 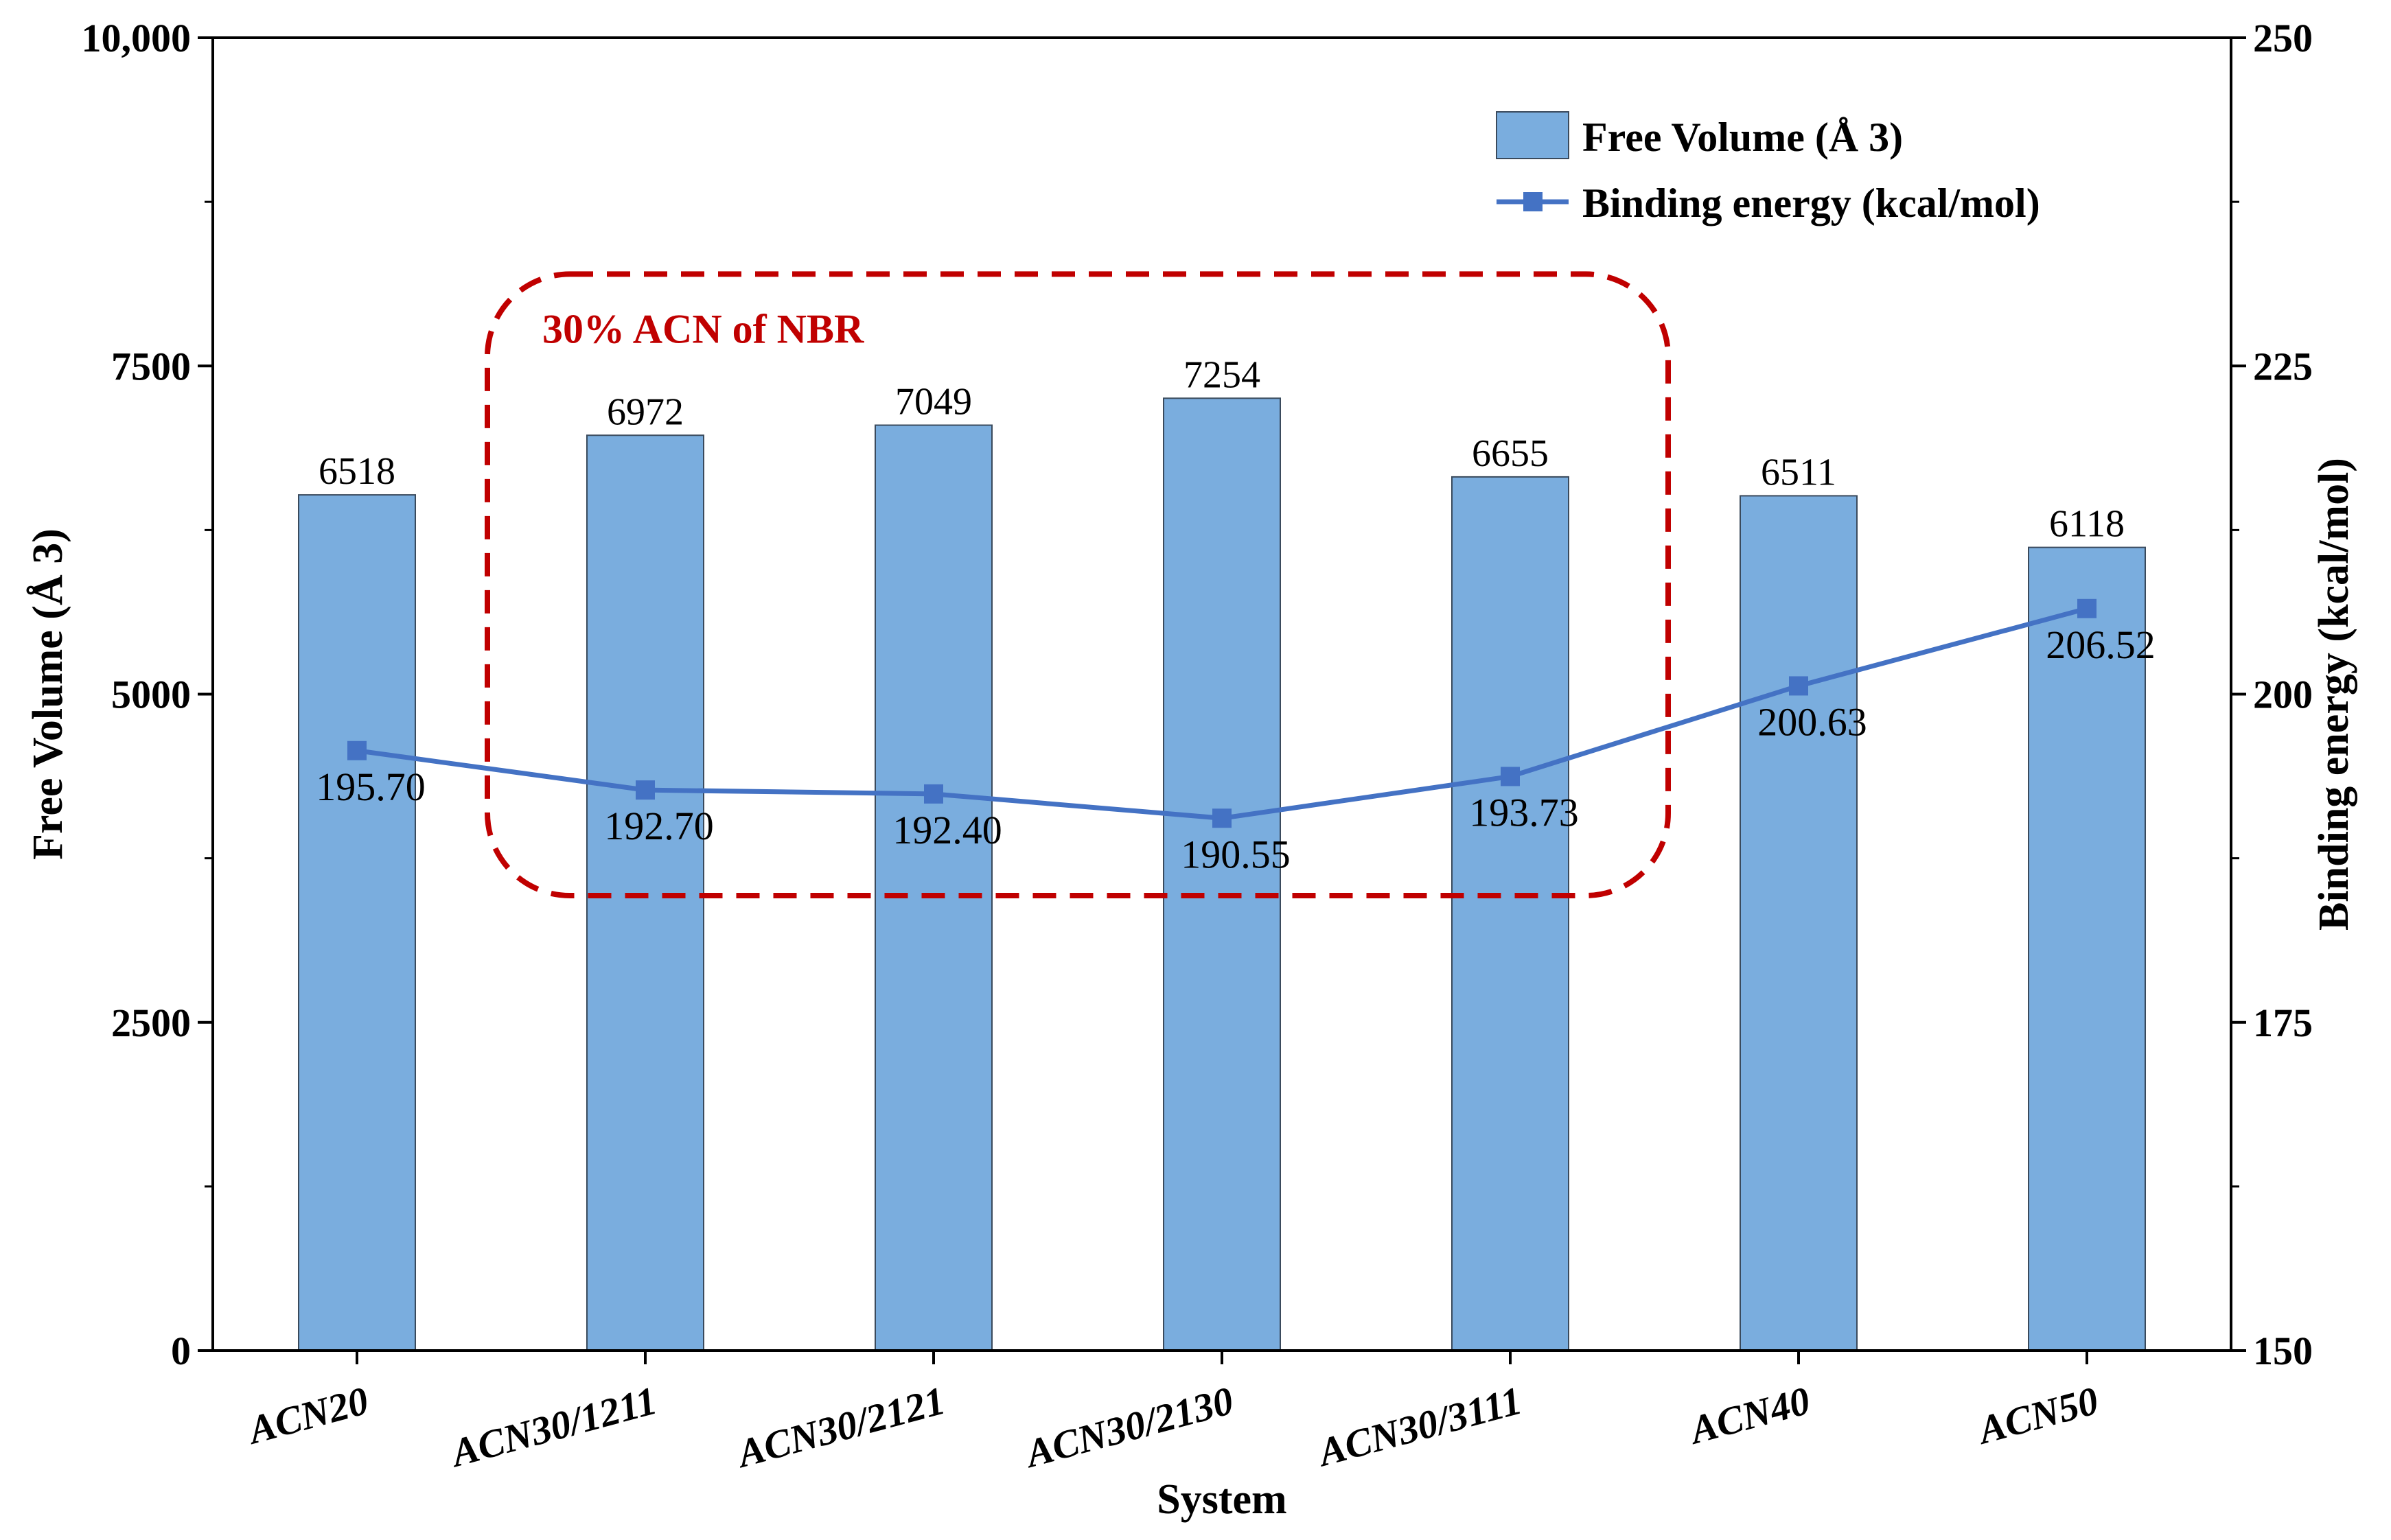 I want to click on line-value-label: 192.40, so click(x=947, y=830).